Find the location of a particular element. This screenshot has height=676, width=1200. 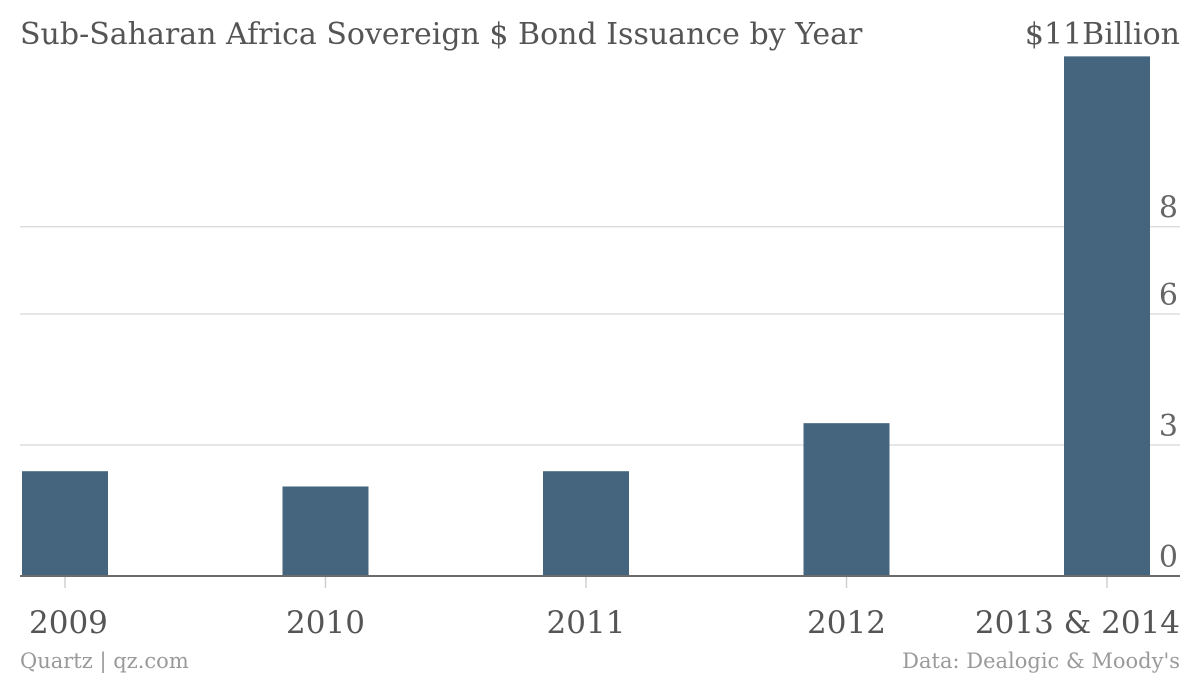

bar-2010 is located at coordinates (325, 531).